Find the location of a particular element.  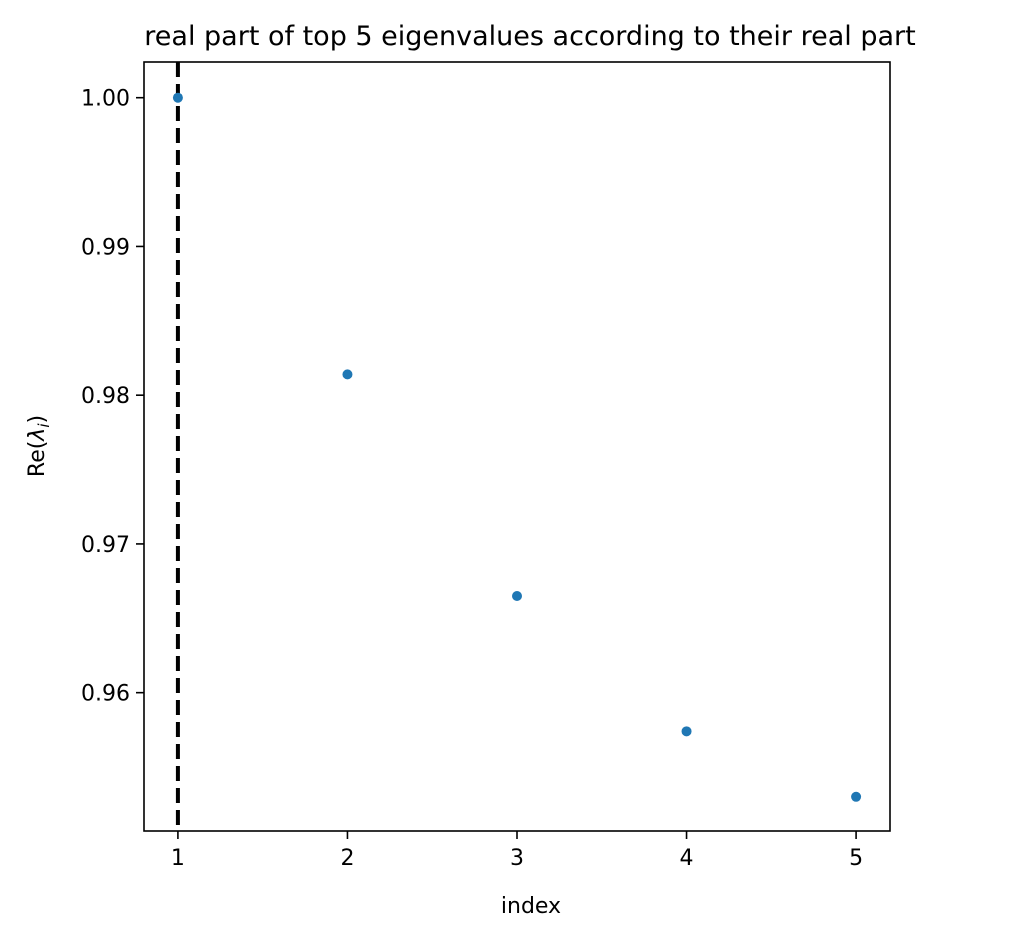

x-axis-ticks: 1 2 3 4 5 is located at coordinates (517, 851).